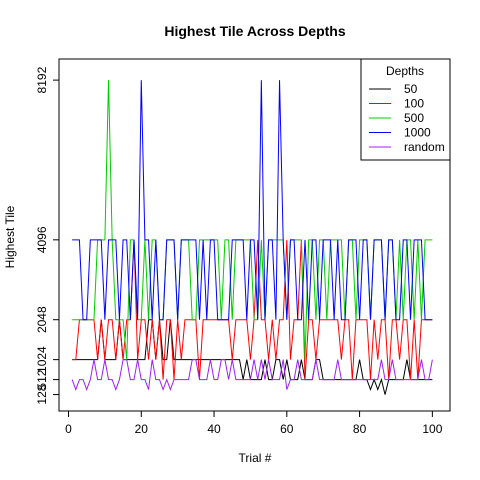 The image size is (480, 480). What do you see at coordinates (424, 147) in the screenshot?
I see `legend-label-random: random` at bounding box center [424, 147].